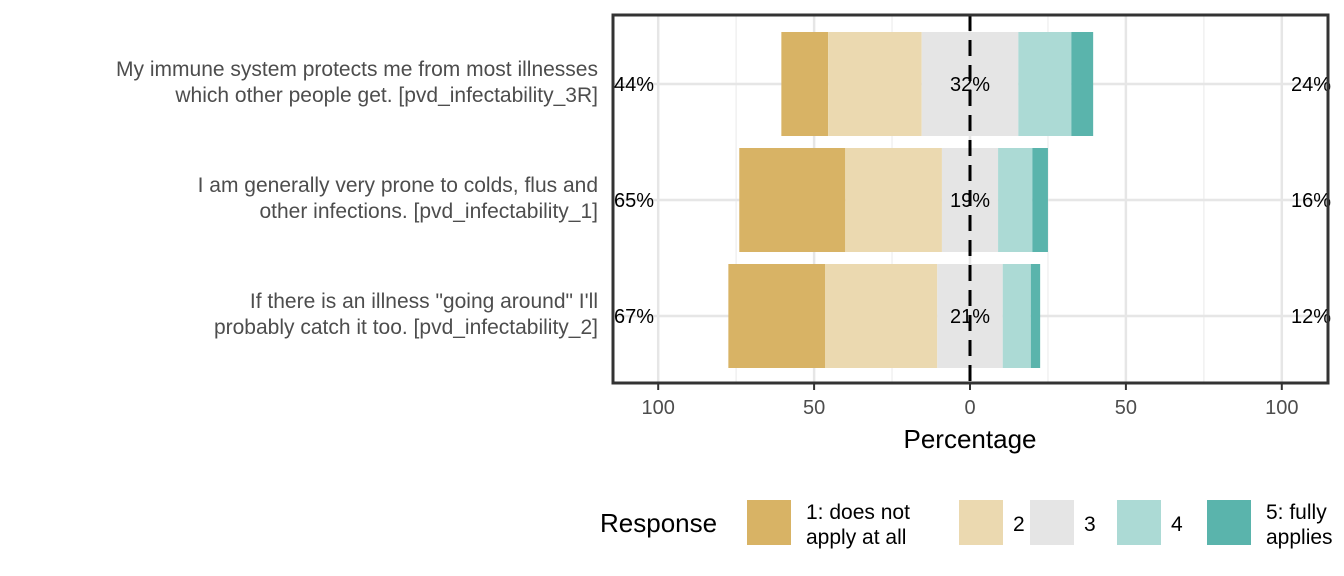  Describe the element at coordinates (970, 85) in the screenshot. I see `center-percent-label: 32%` at that location.